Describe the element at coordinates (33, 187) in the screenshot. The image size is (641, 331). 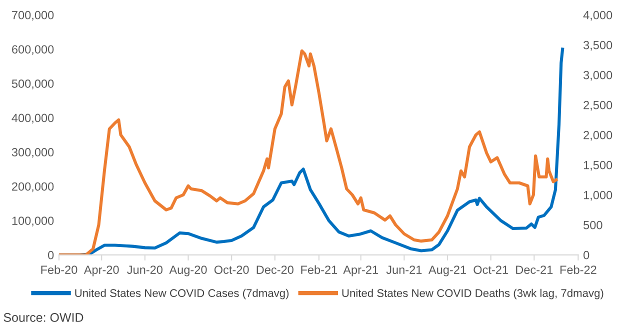
I see `y-tick-label: 200,000` at that location.